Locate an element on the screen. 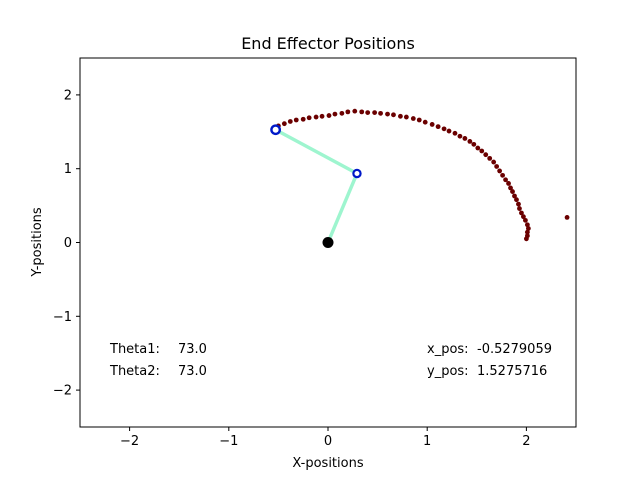  theta1-value: 73.0 is located at coordinates (192, 349).